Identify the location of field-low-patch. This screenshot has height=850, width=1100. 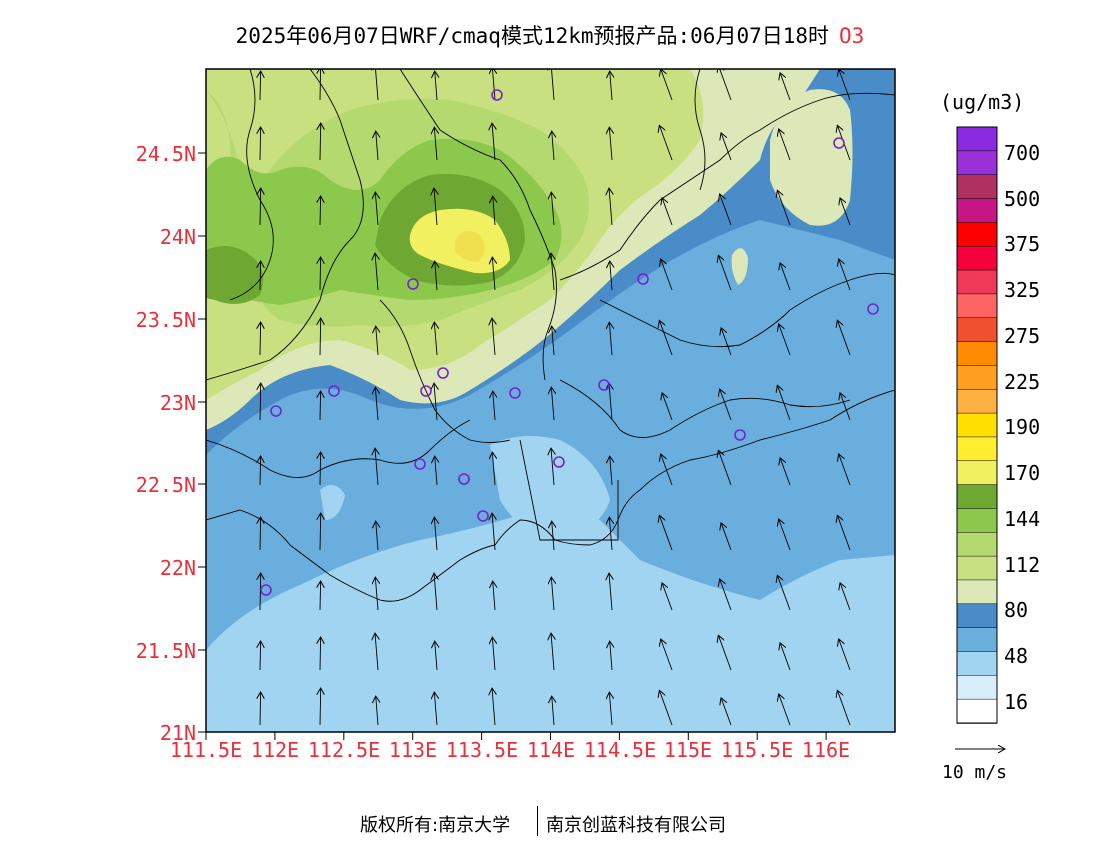
(550, 488).